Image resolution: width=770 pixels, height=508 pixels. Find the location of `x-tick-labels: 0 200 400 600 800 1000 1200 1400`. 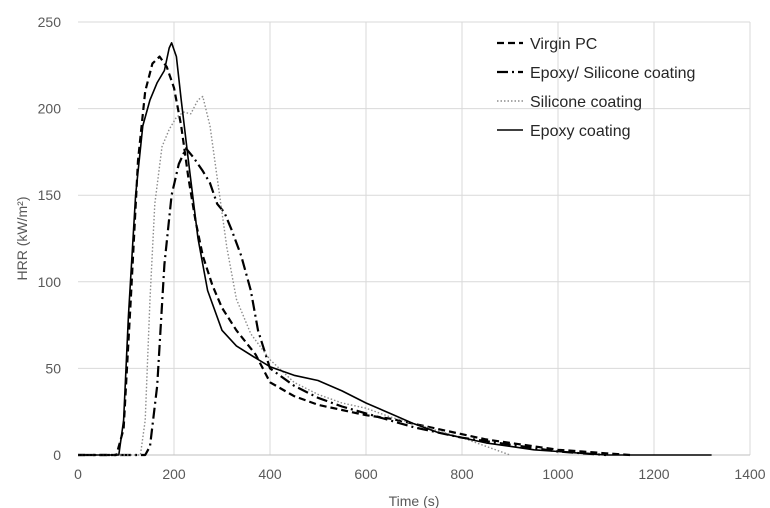

x-tick-labels: 0 200 400 600 800 1000 1200 1400 is located at coordinates (420, 474).